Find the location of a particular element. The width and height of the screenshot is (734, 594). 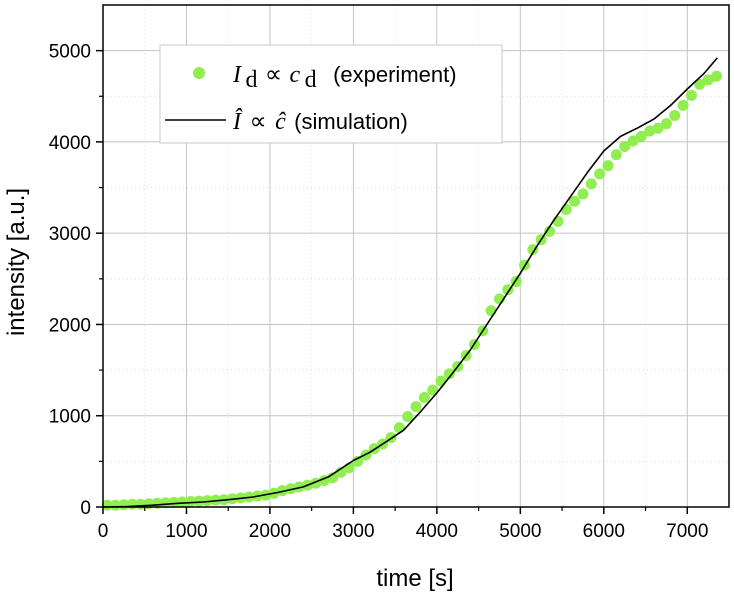

x-tick-label: 1000 is located at coordinates (186, 531).